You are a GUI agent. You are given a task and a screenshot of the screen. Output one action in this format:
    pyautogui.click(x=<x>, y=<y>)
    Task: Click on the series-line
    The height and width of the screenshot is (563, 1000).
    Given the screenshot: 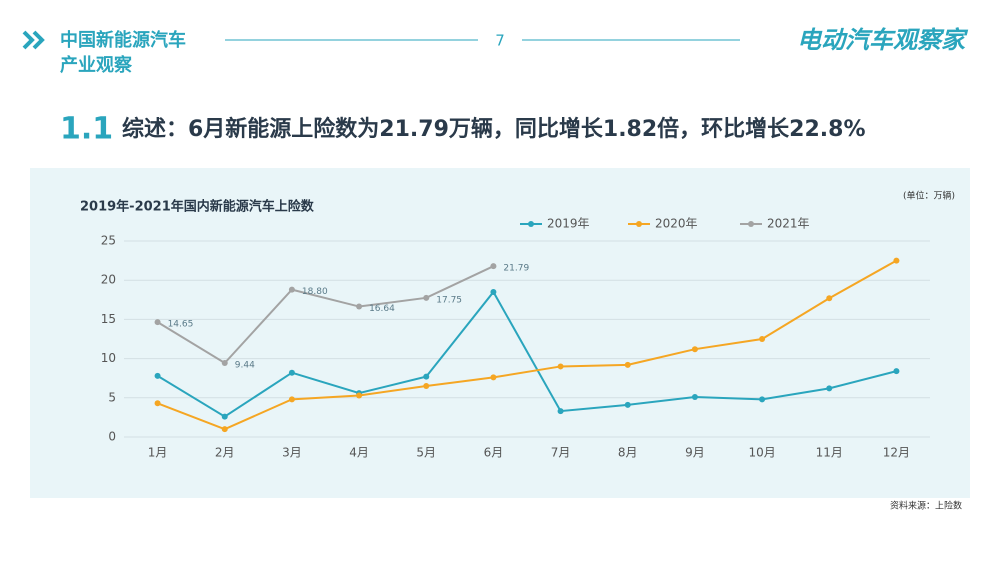 What is the action you would take?
    pyautogui.click(x=325, y=315)
    